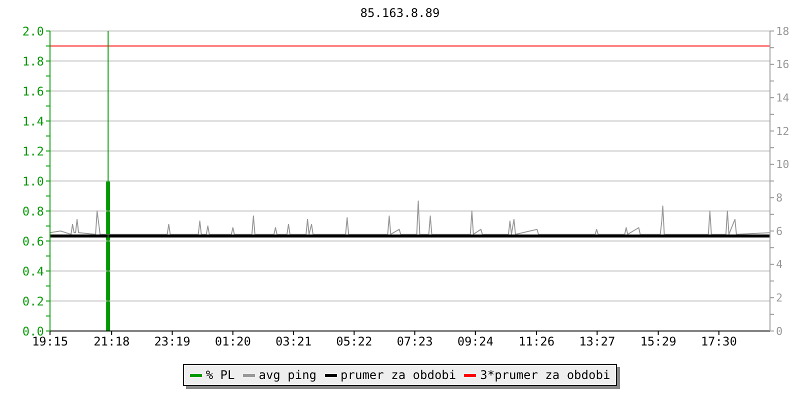 The width and height of the screenshot is (800, 400). Describe the element at coordinates (718, 341) in the screenshot. I see `x-tick-label: 17:30` at that location.